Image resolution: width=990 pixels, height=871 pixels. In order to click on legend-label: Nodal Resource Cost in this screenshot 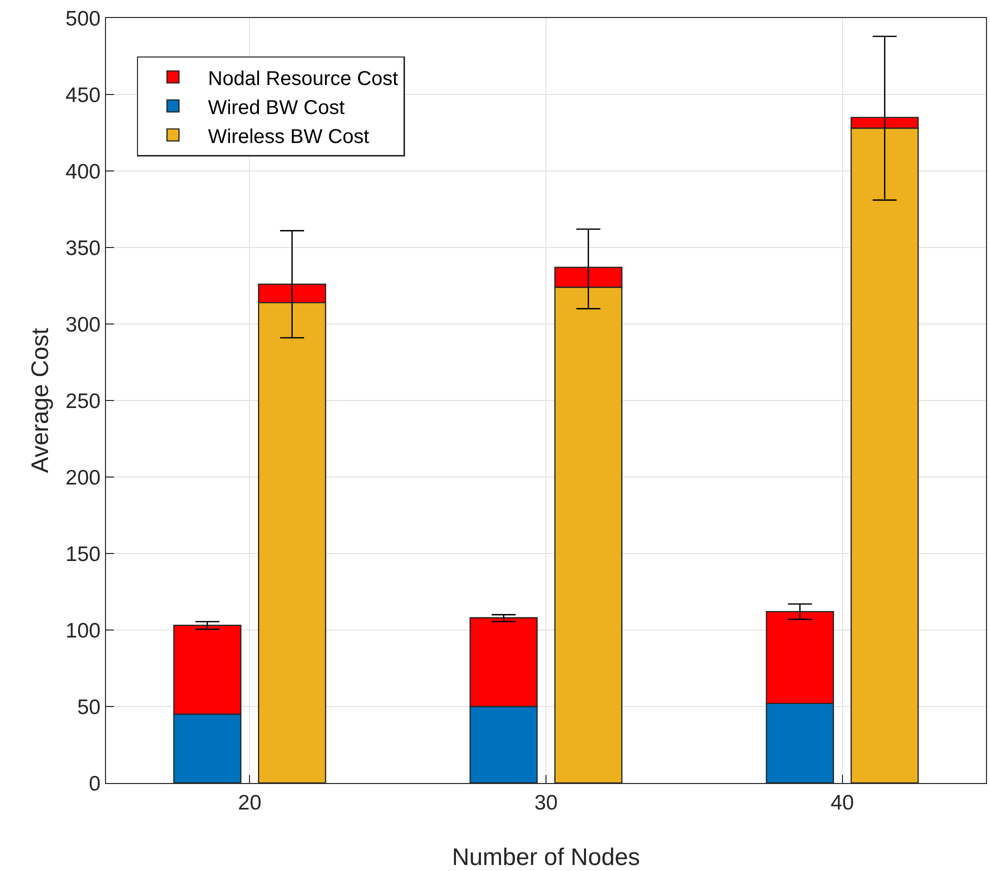, I will do `click(303, 79)`.